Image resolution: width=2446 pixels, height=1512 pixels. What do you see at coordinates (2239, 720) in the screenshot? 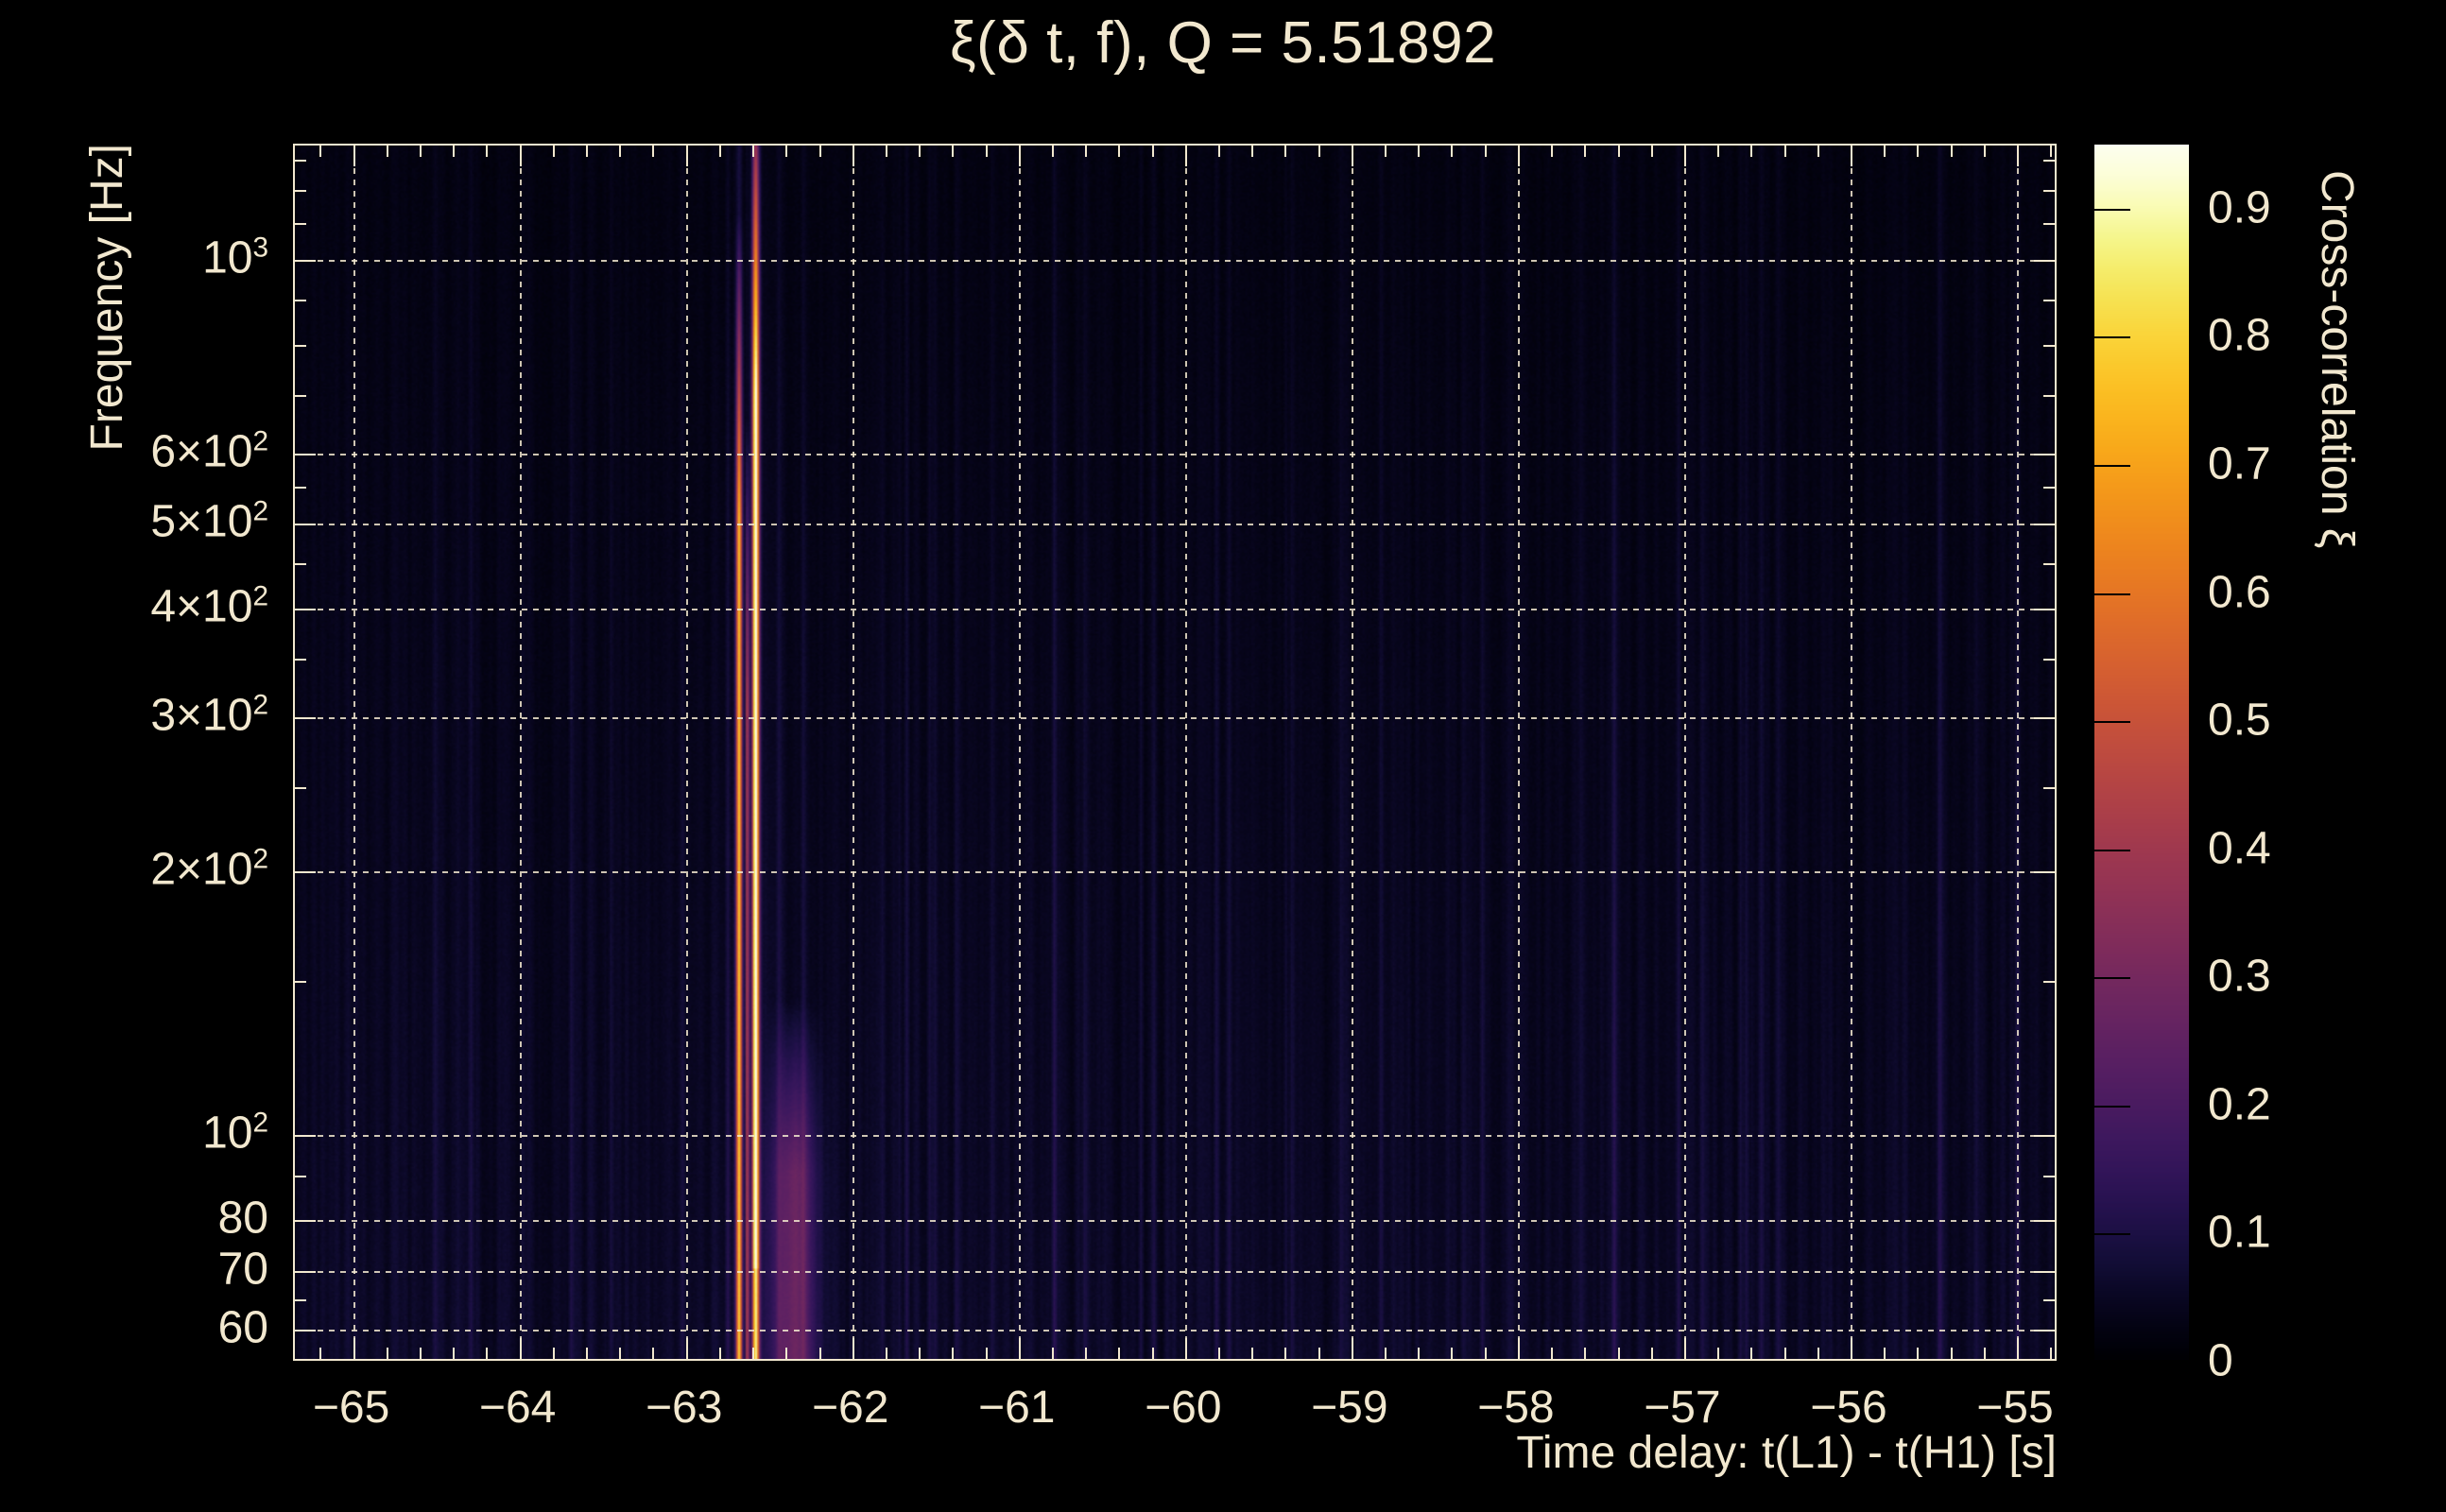
I see `colorbar-tick-label: 0.5` at bounding box center [2239, 720].